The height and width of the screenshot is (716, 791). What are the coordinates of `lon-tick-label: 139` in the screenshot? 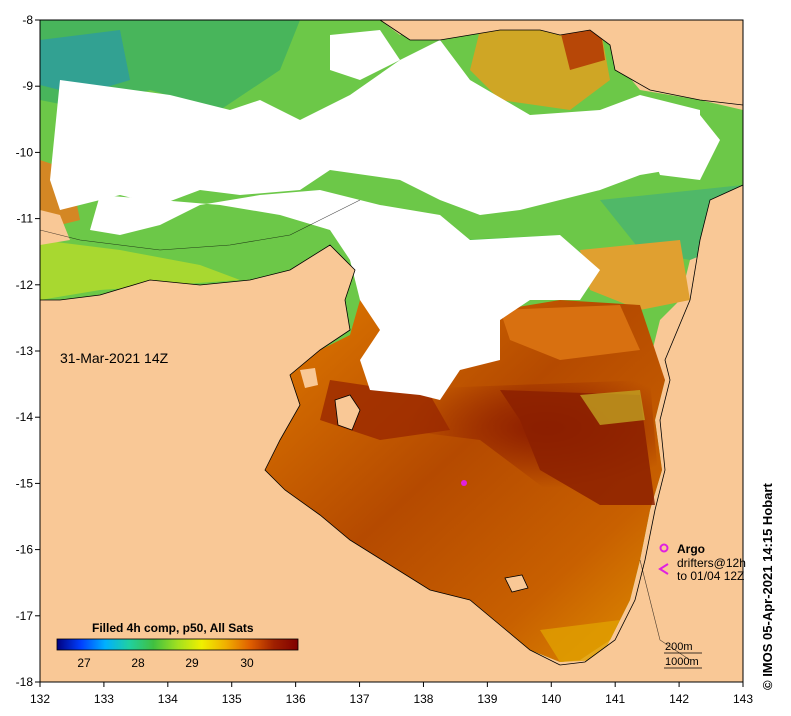 It's located at (487, 699).